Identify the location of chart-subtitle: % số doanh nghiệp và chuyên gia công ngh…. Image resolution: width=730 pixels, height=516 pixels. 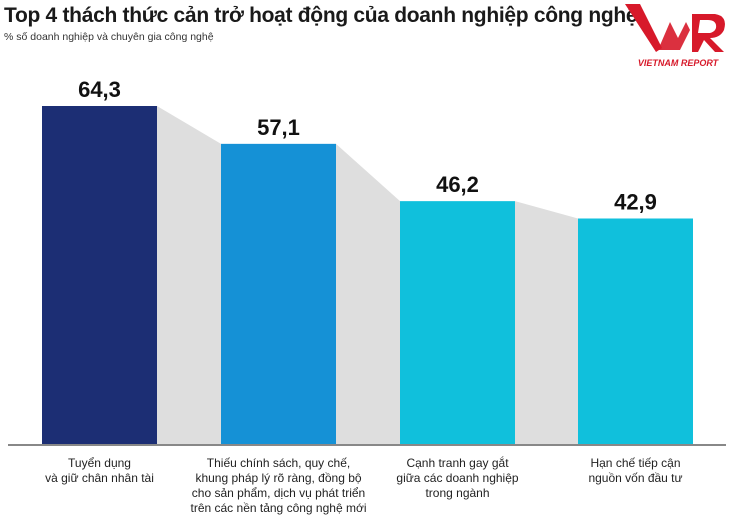
(109, 37).